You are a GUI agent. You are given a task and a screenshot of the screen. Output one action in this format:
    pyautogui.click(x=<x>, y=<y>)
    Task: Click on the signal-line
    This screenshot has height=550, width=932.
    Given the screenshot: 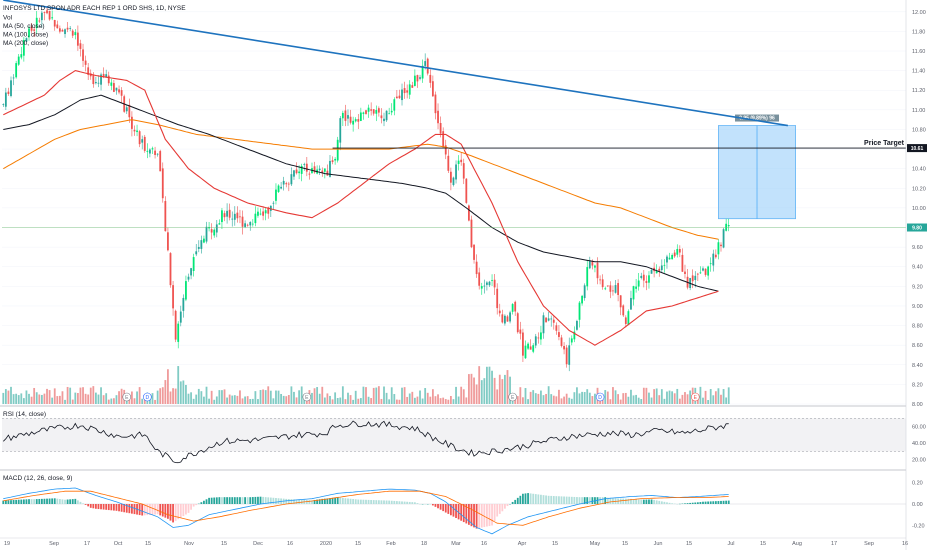 What is the action you would take?
    pyautogui.click(x=366, y=508)
    